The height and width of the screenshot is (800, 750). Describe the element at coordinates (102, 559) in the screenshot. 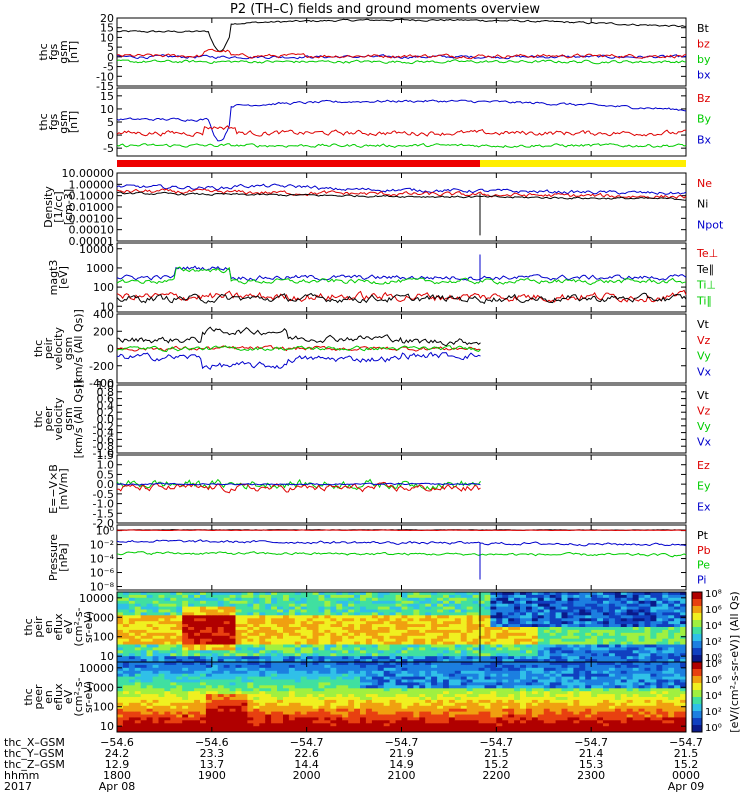

I see `y-tick-label: 10⁻⁴` at that location.